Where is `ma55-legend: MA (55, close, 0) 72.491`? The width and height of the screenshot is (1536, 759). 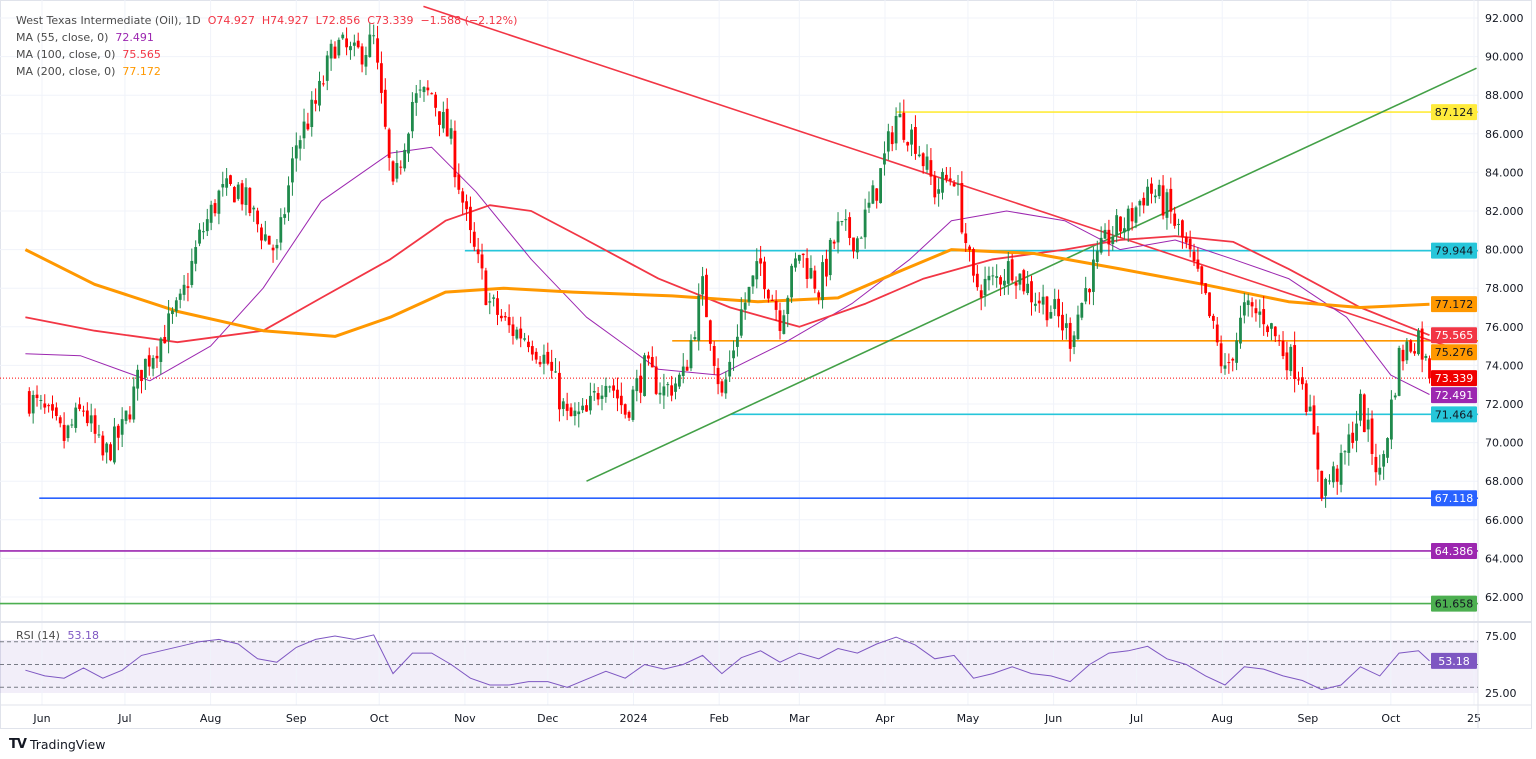
ma55-legend: MA (55, close, 0) 72.491 is located at coordinates (266, 37).